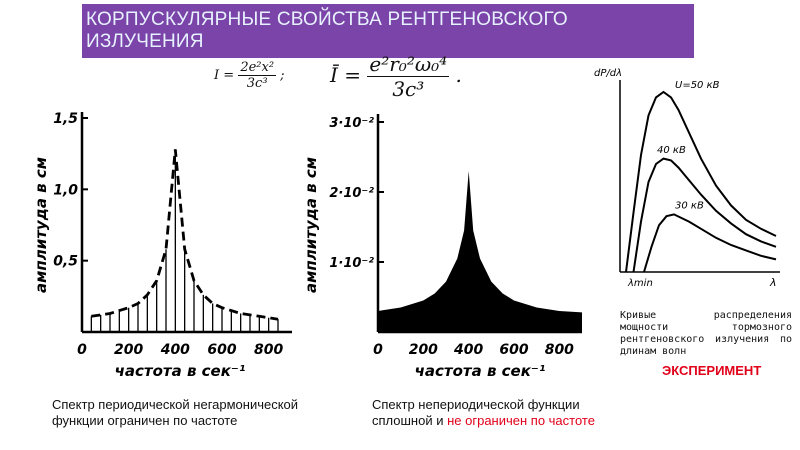 The image size is (800, 450). I want to click on formula-large-denominator: 3c³, so click(408, 89).